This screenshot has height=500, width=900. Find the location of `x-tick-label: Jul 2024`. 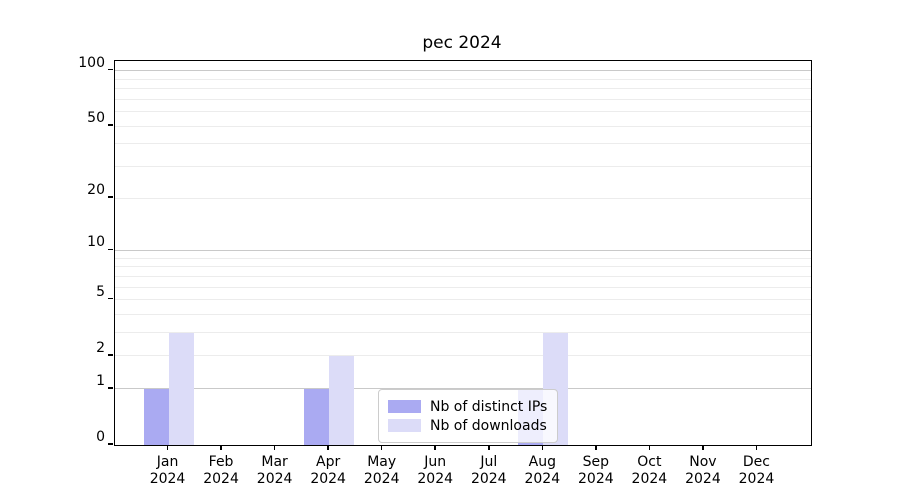

x-tick-label: Jul 2024 is located at coordinates (488, 470).